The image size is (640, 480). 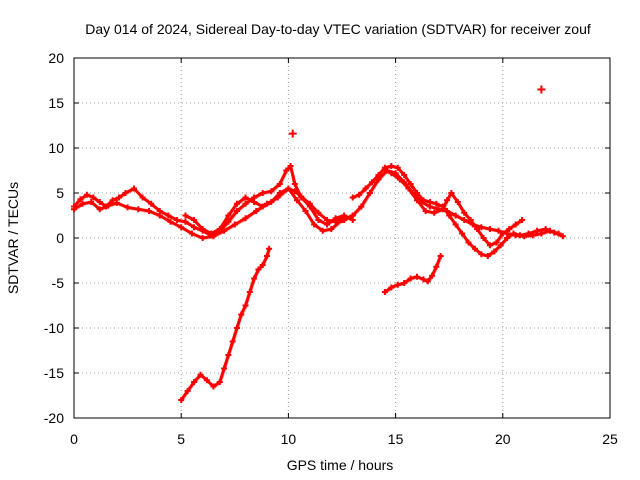 I want to click on x-tick-label: 20, so click(x=503, y=439).